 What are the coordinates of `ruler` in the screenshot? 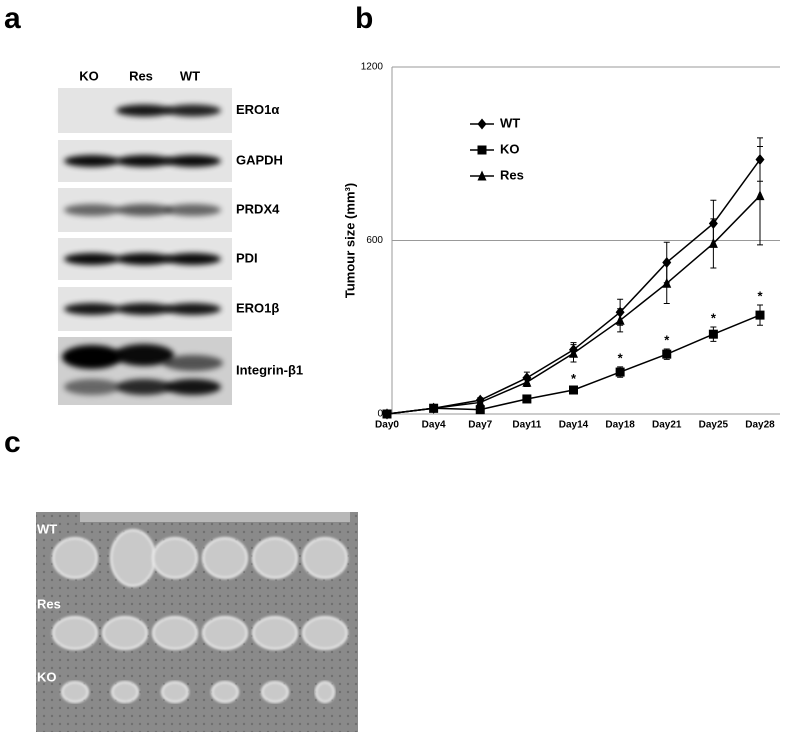 It's located at (215, 517).